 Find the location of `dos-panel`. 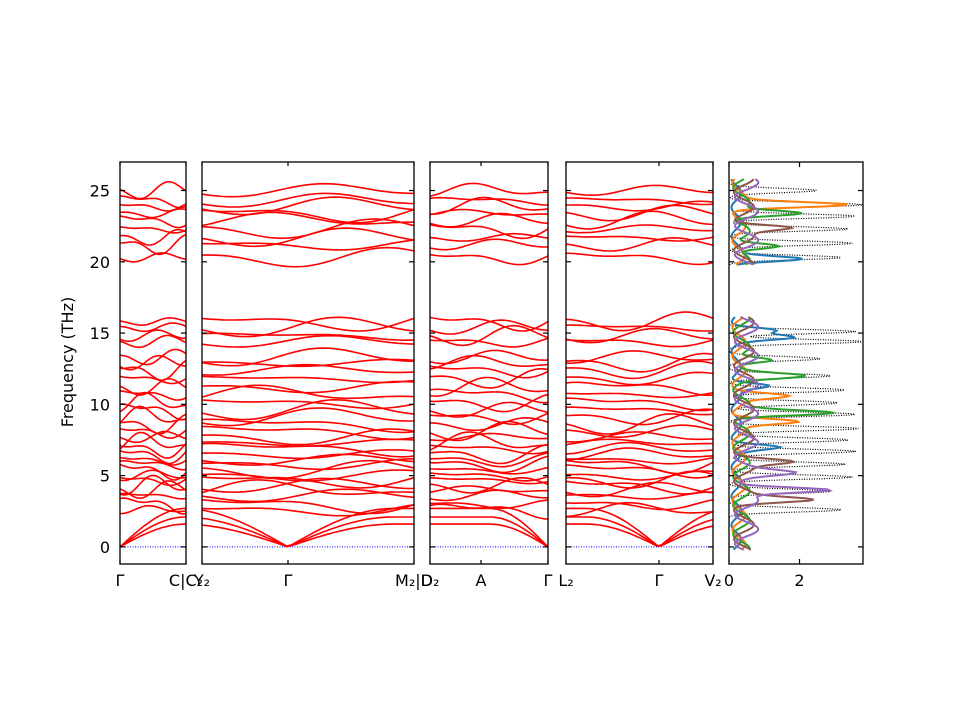

dos-panel is located at coordinates (796, 364).